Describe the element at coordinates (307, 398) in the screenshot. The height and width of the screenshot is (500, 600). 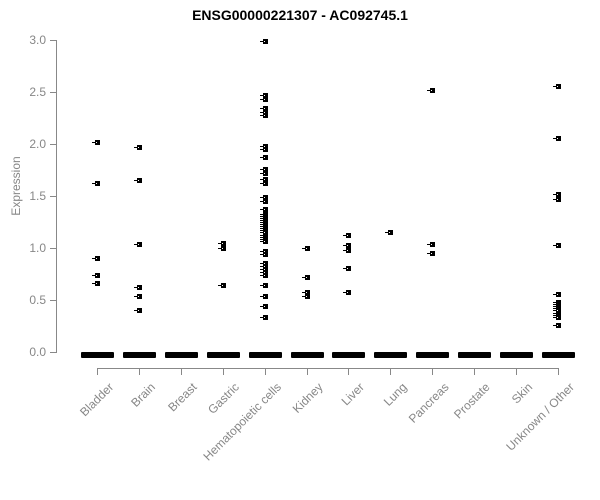
I see `x-tick-label: Kidney` at that location.